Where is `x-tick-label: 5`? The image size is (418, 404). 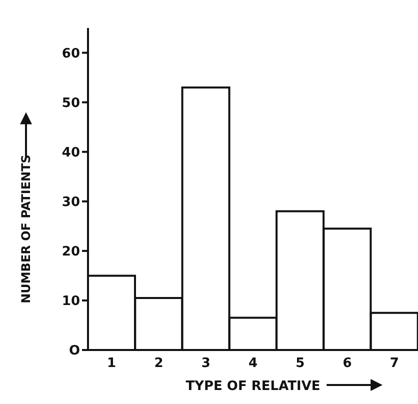
x-tick-label: 5 is located at coordinates (300, 364).